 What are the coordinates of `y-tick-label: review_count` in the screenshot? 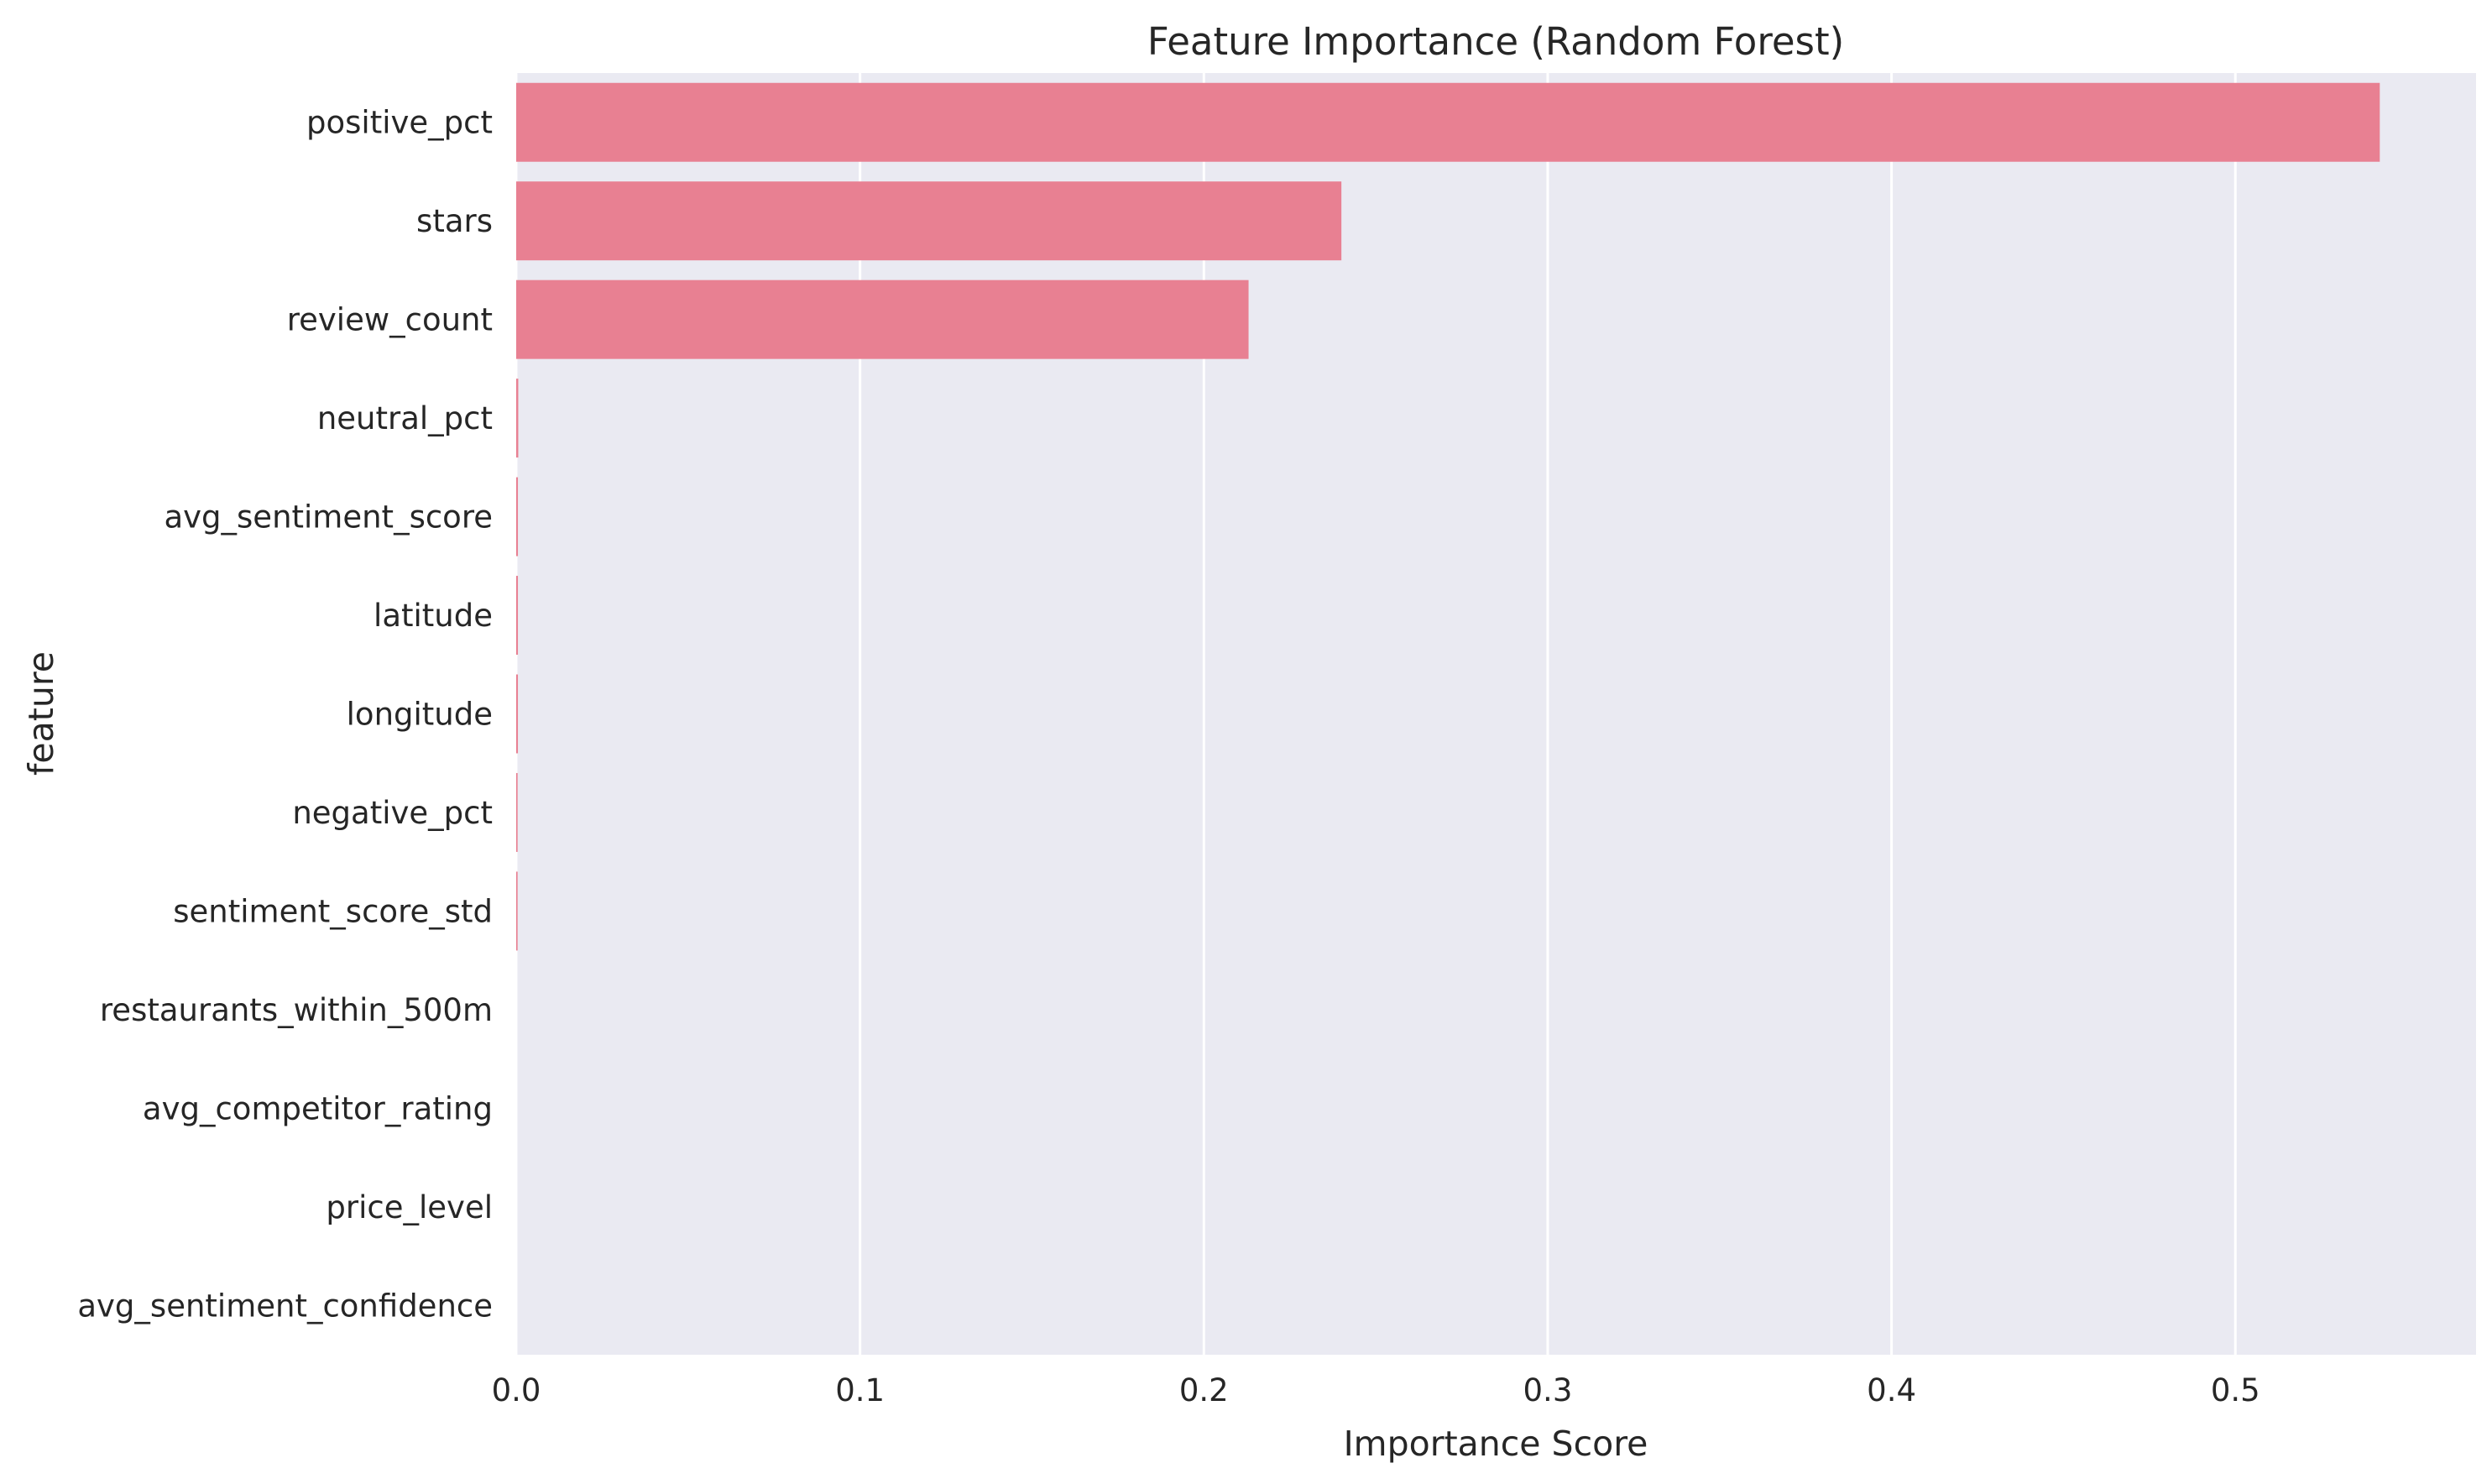 It's located at (390, 320).